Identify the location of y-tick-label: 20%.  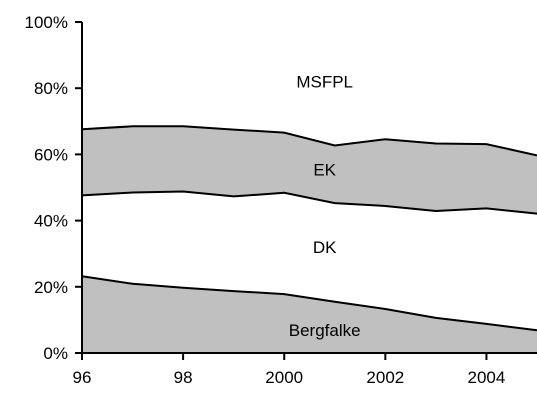
(51, 287).